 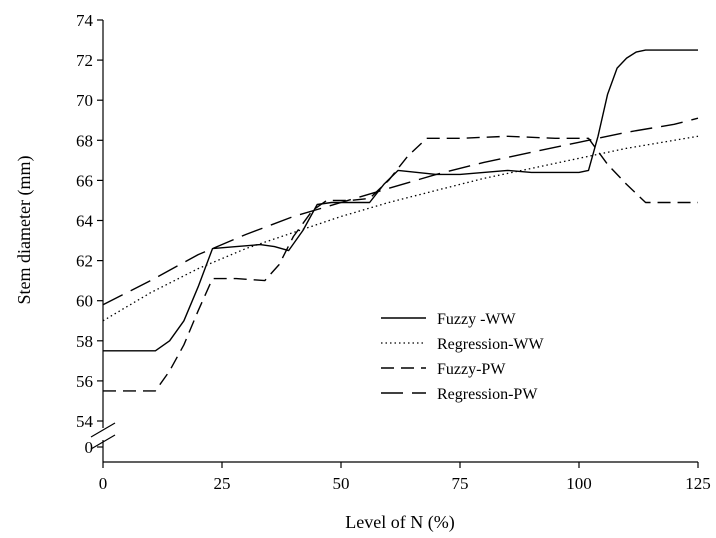 What do you see at coordinates (84, 60) in the screenshot?
I see `y-tick-label: 72` at bounding box center [84, 60].